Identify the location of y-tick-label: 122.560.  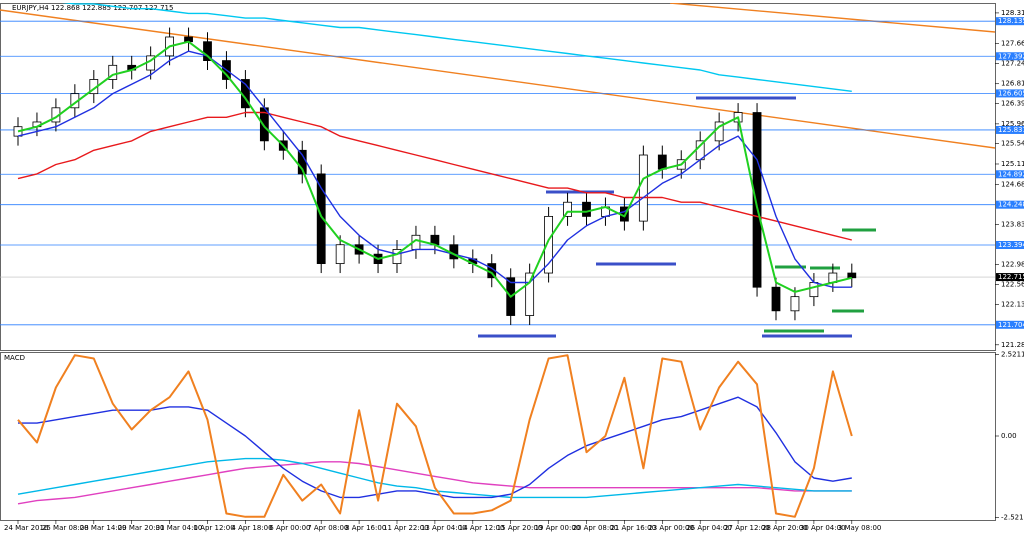
(1012, 284).